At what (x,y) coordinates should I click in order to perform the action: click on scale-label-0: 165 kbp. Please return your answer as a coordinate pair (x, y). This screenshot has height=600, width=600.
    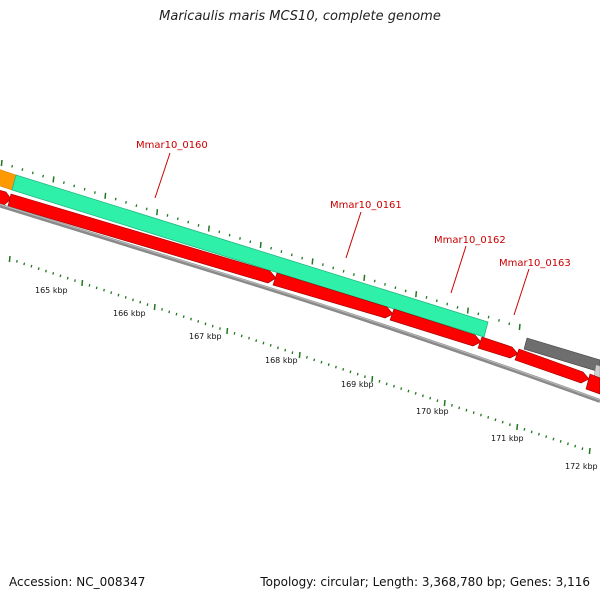
    Looking at the image, I should click on (51, 290).